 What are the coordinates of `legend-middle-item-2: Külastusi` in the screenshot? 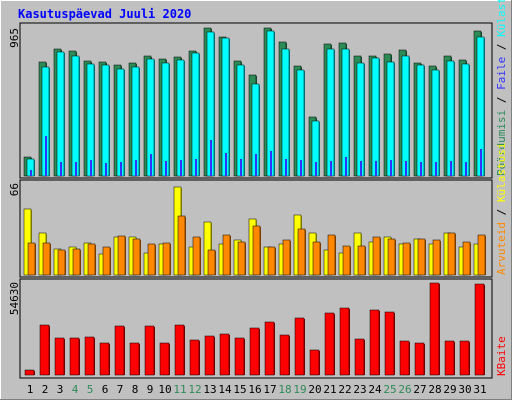 It's located at (501, 173).